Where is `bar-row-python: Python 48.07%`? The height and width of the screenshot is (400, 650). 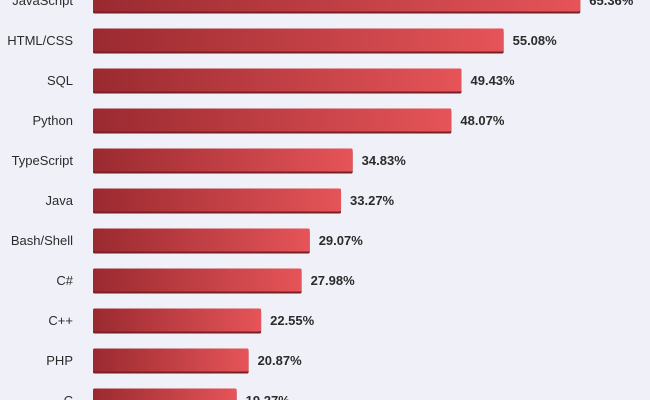
bar-row-python: Python 48.07% is located at coordinates (269, 121).